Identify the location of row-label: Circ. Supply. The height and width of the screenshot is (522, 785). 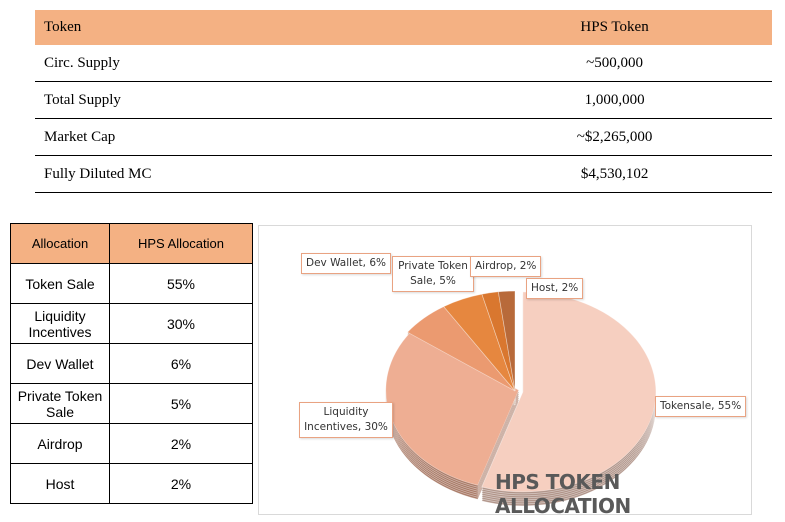
(246, 63).